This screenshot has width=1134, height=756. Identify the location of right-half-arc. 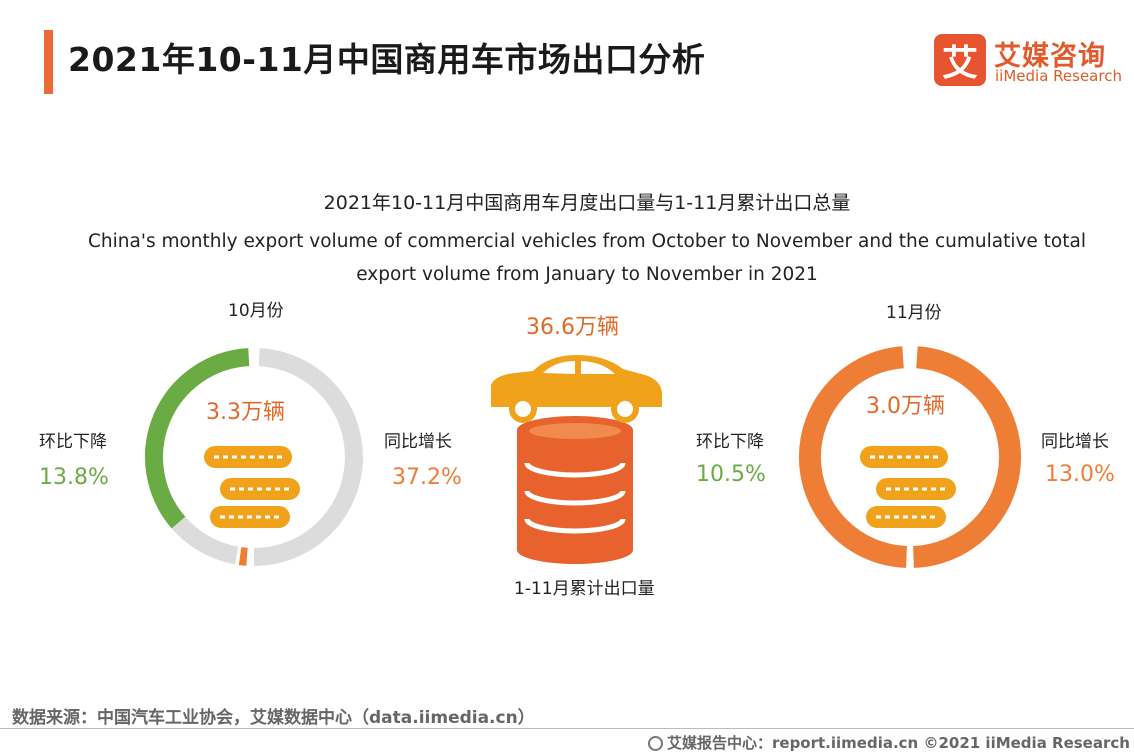
(967, 457).